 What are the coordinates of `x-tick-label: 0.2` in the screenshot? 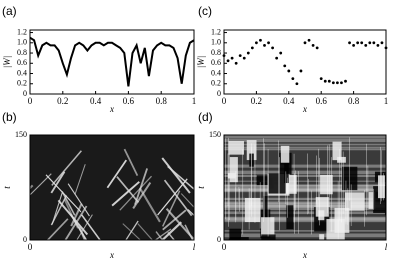 It's located at (256, 101).